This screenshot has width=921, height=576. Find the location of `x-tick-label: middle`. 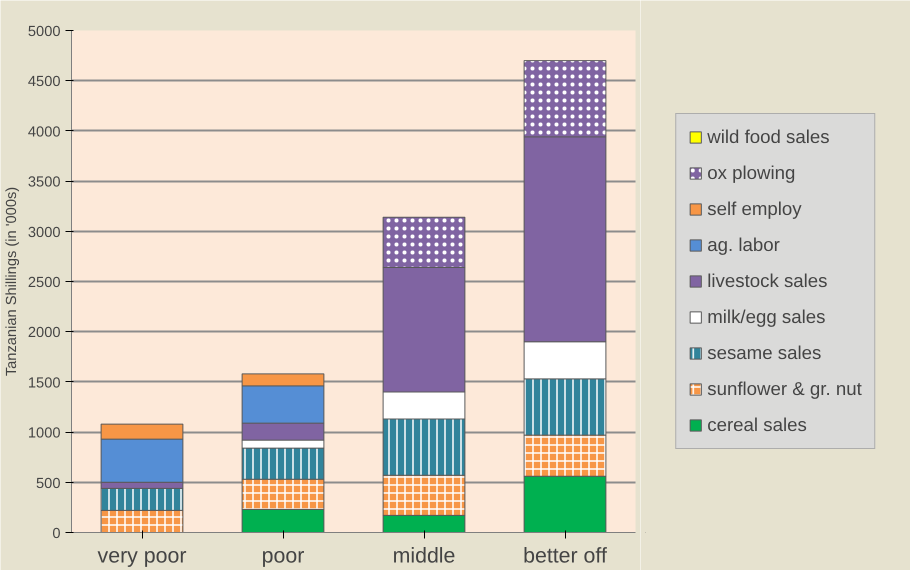

x-tick-label: middle is located at coordinates (424, 556).